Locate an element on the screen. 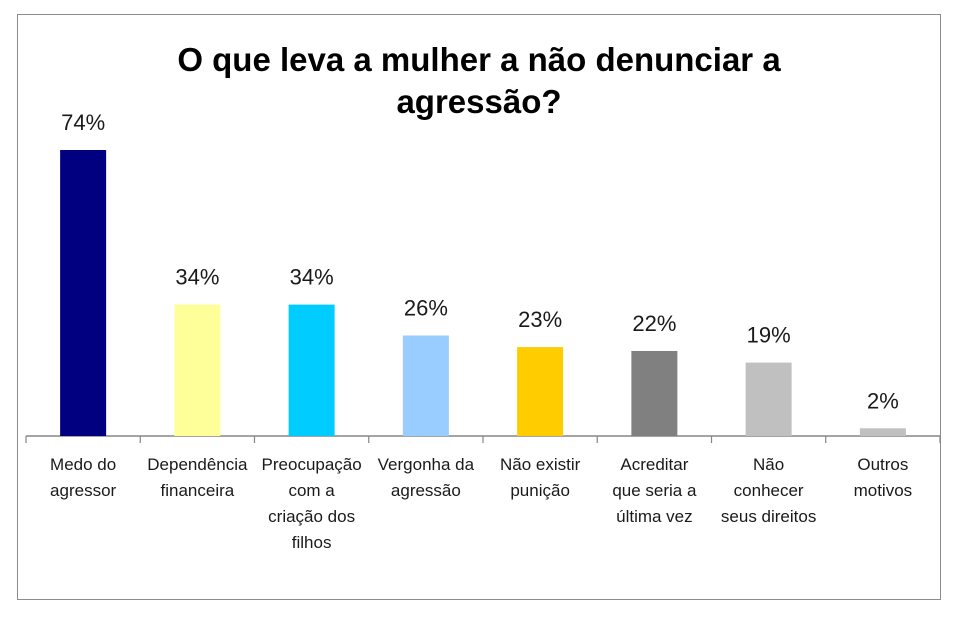  category-label-line: criação dos is located at coordinates (312, 516).